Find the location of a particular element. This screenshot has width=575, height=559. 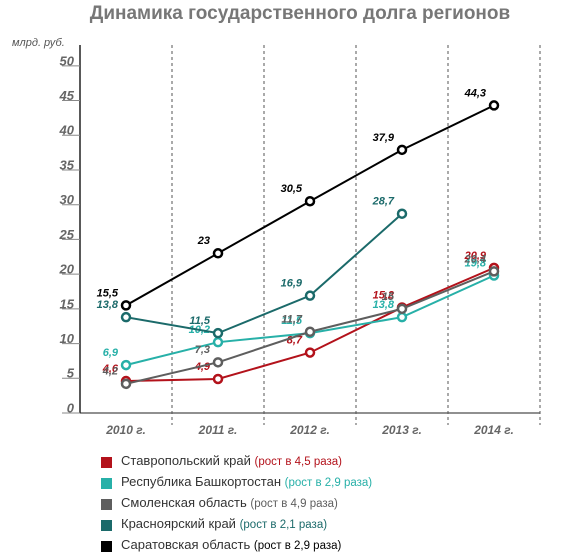

y-tick-label: 40 is located at coordinates (67, 130).